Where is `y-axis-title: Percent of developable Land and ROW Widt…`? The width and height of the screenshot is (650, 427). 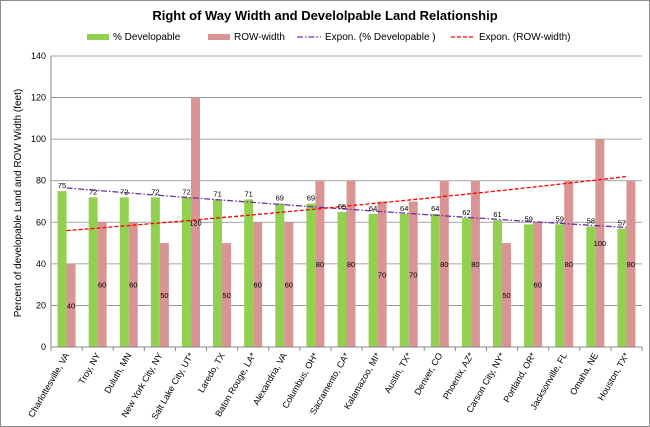 y-axis-title: Percent of developable Land and ROW Widt… is located at coordinates (18, 203).